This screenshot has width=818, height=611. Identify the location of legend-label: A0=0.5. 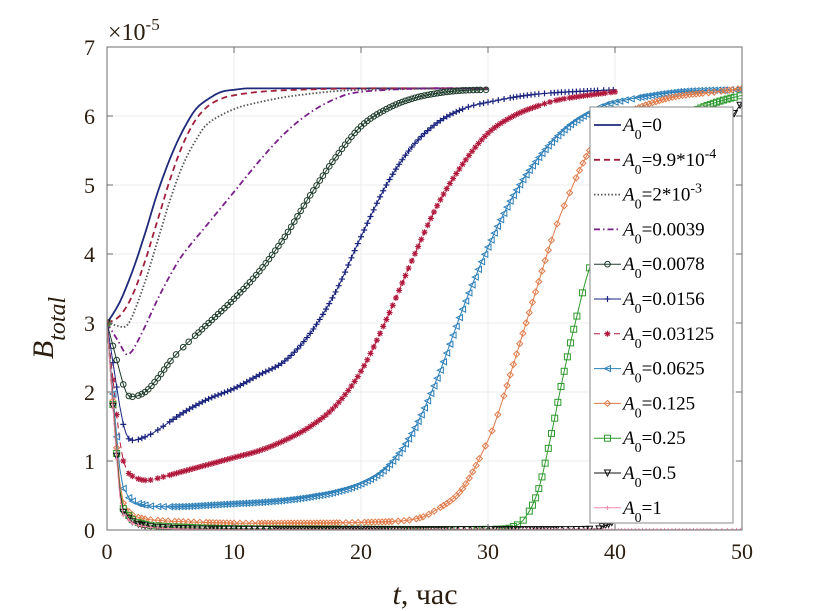
(648, 477).